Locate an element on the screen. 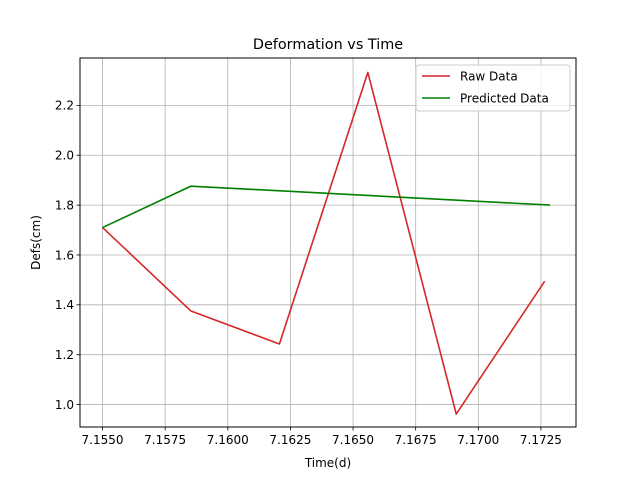 This screenshot has width=640, height=480. legend-box is located at coordinates (493, 88).